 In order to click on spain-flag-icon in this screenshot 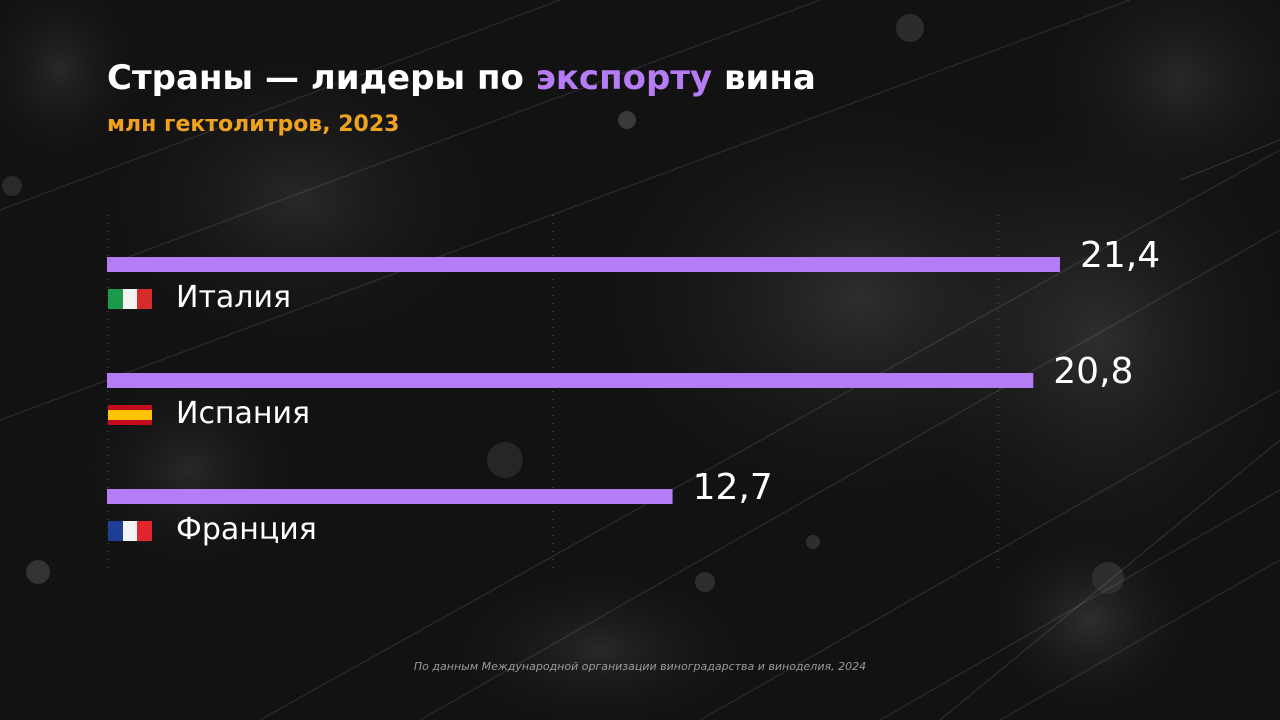, I will do `click(130, 415)`.